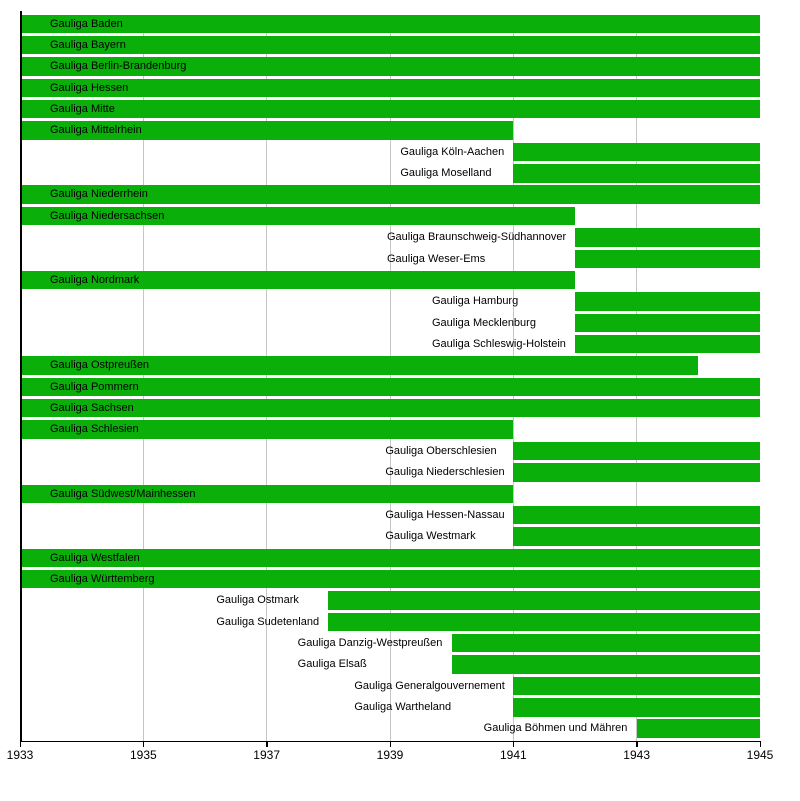 This screenshot has height=801, width=800. Describe the element at coordinates (20, 754) in the screenshot. I see `x-axis-tick-label: 1933` at that location.